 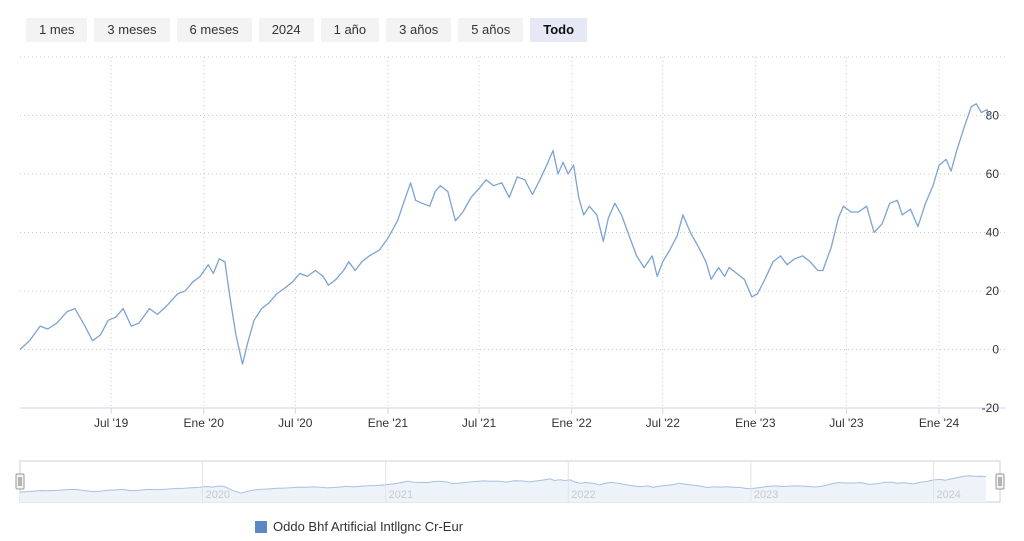 What do you see at coordinates (995, 350) in the screenshot?
I see `y-tick-label: 0` at bounding box center [995, 350].